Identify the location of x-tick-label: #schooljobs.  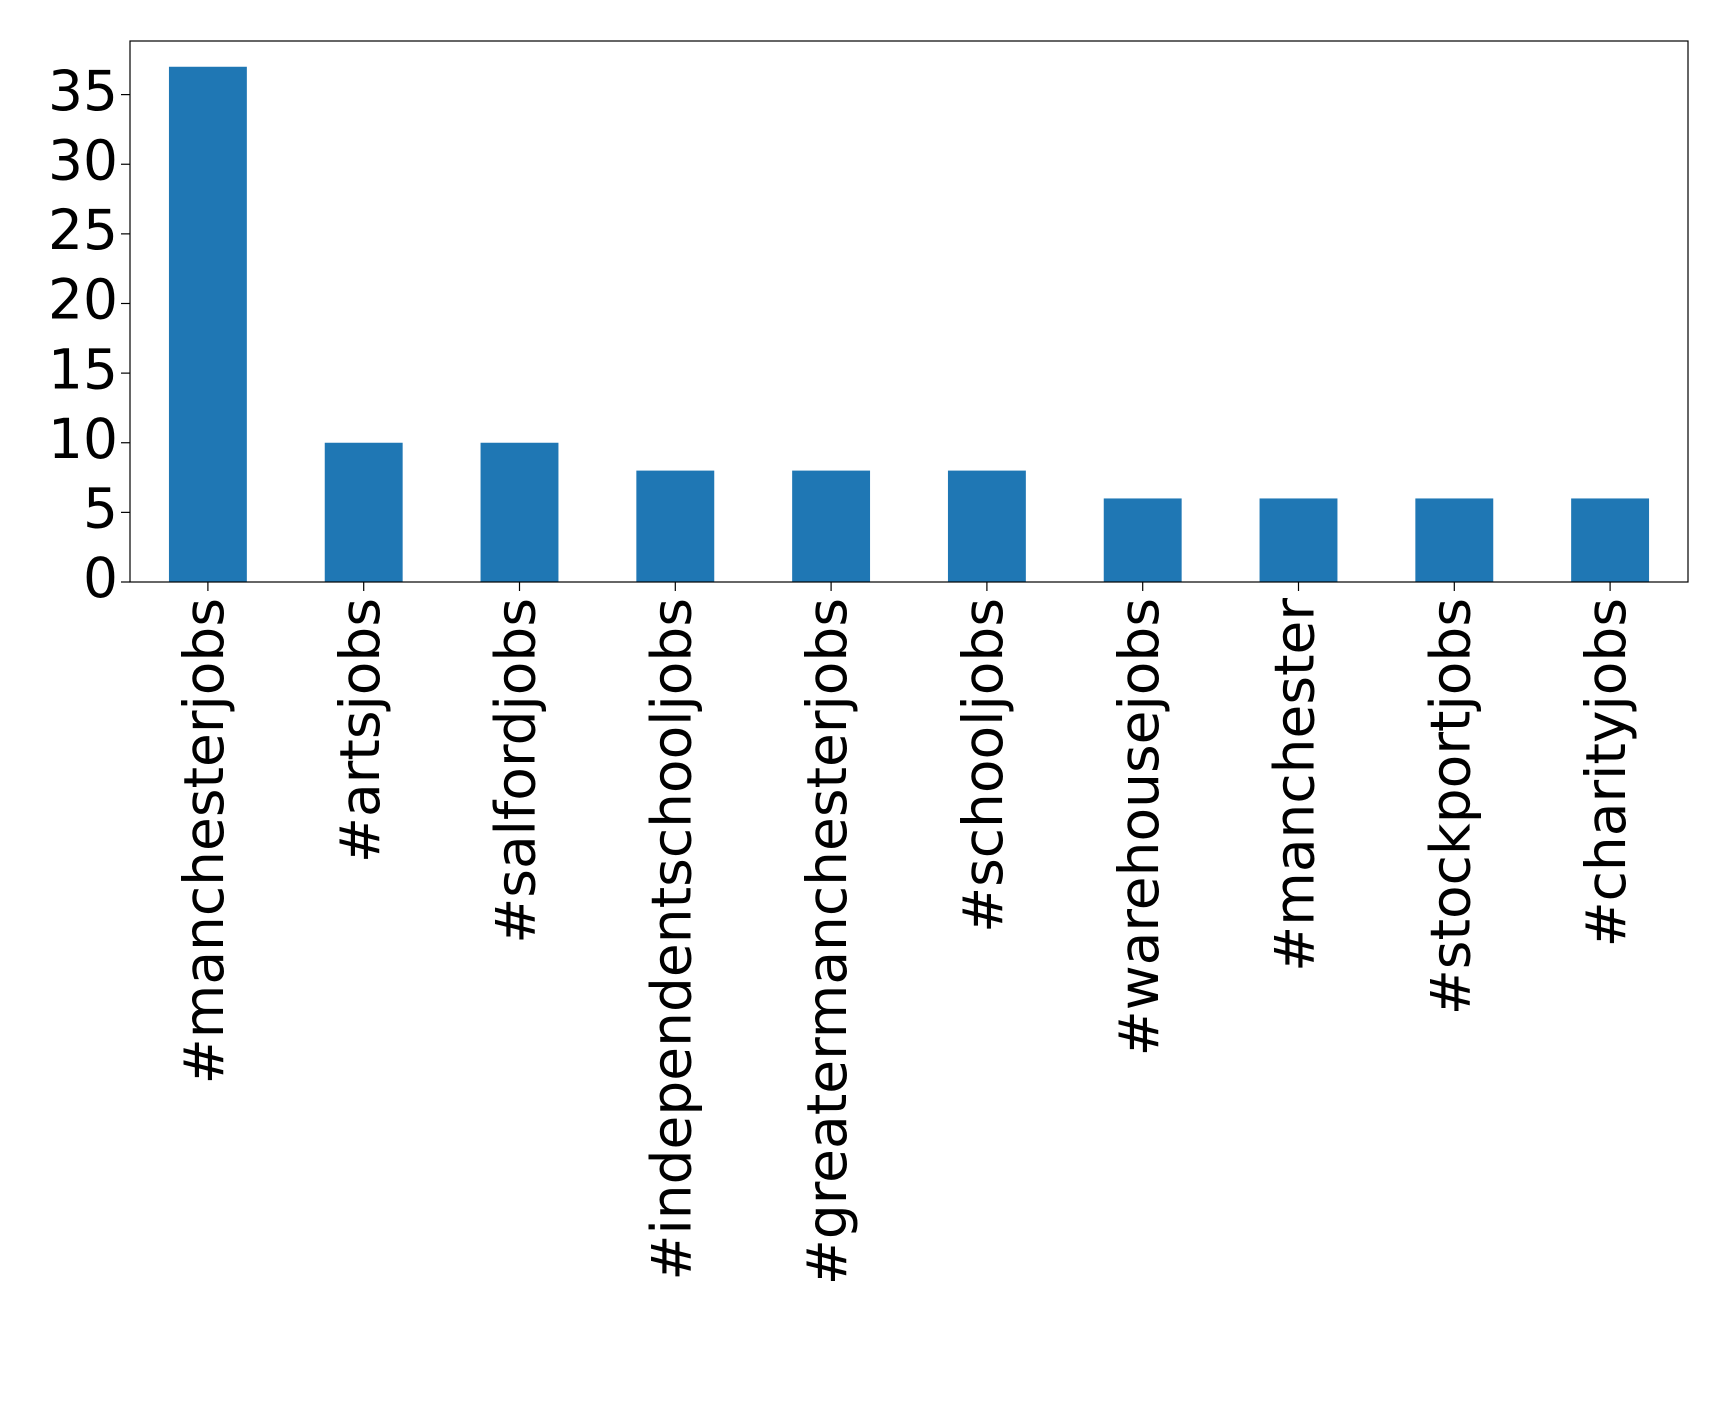
(983, 765).